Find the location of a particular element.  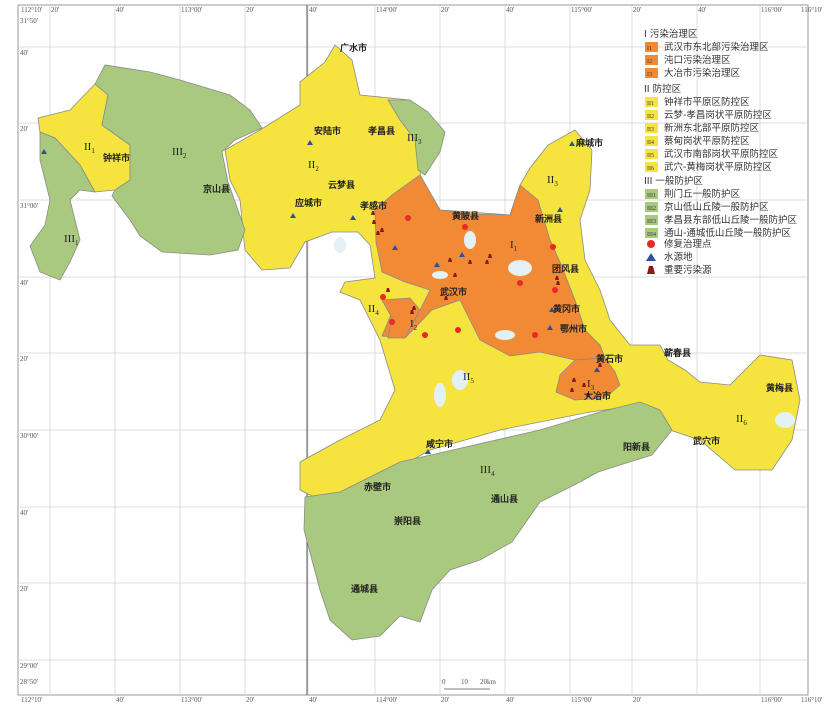

legend-code: II4 is located at coordinates (650, 143).